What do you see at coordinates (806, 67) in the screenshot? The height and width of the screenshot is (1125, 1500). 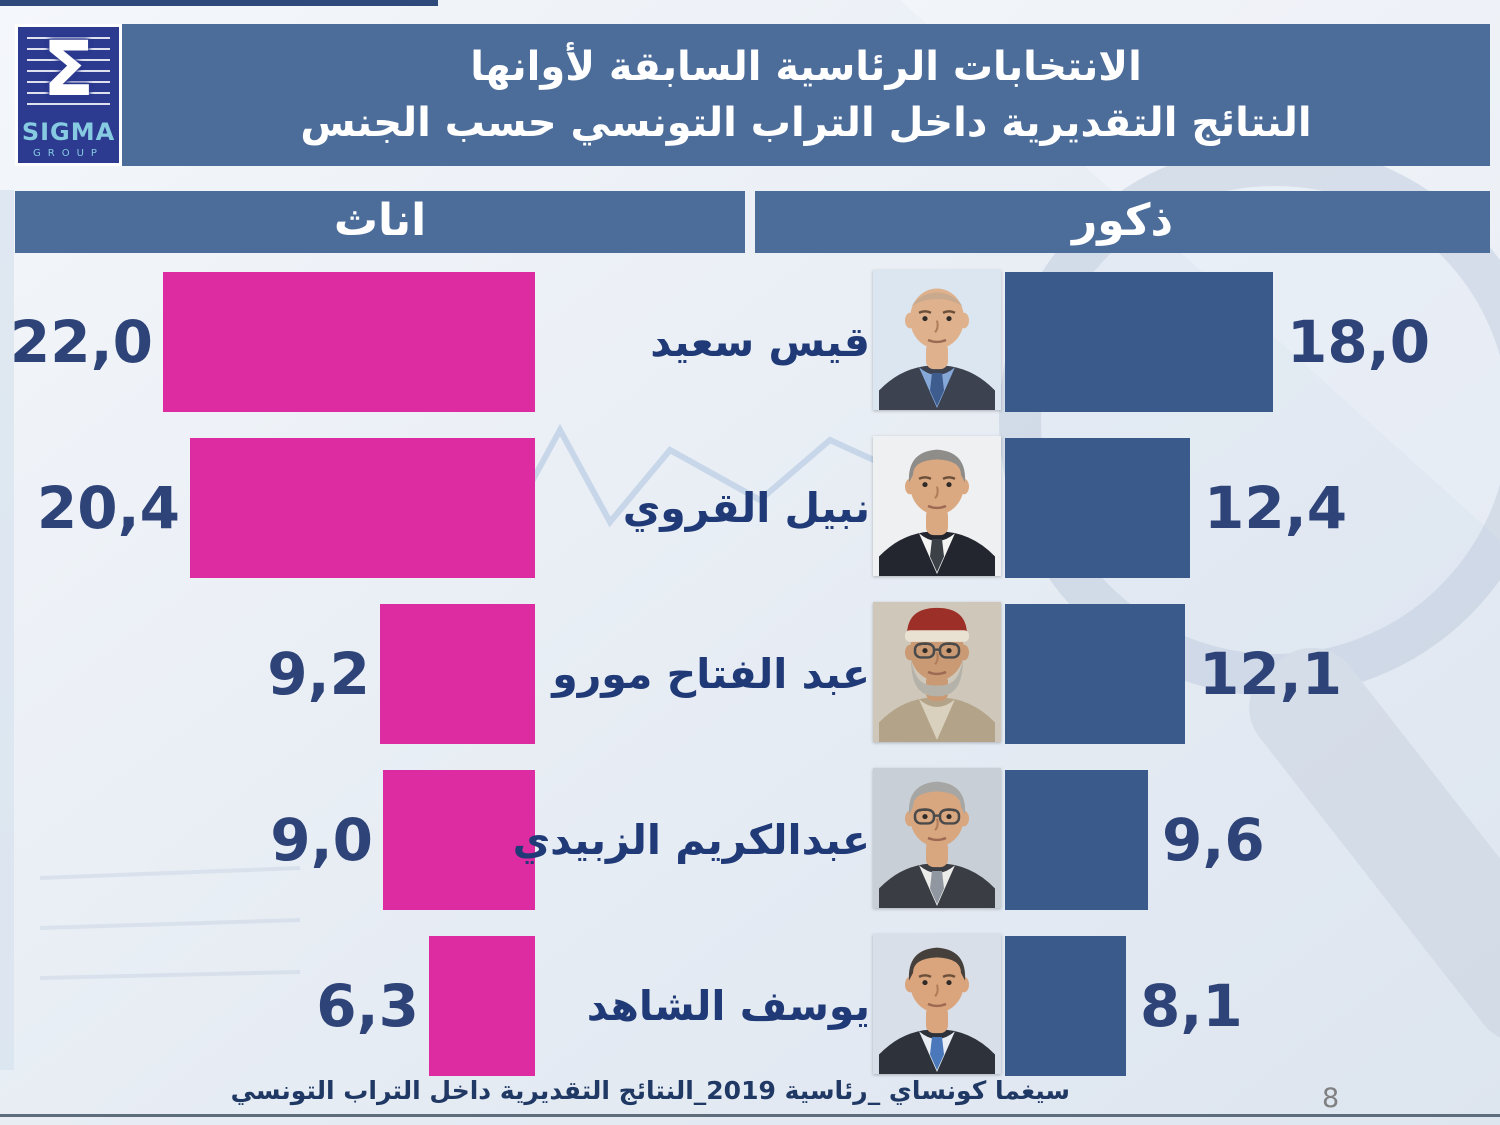 I see `title-line-1: الانتخابات الرئاسية السابقة لأوانها` at bounding box center [806, 67].